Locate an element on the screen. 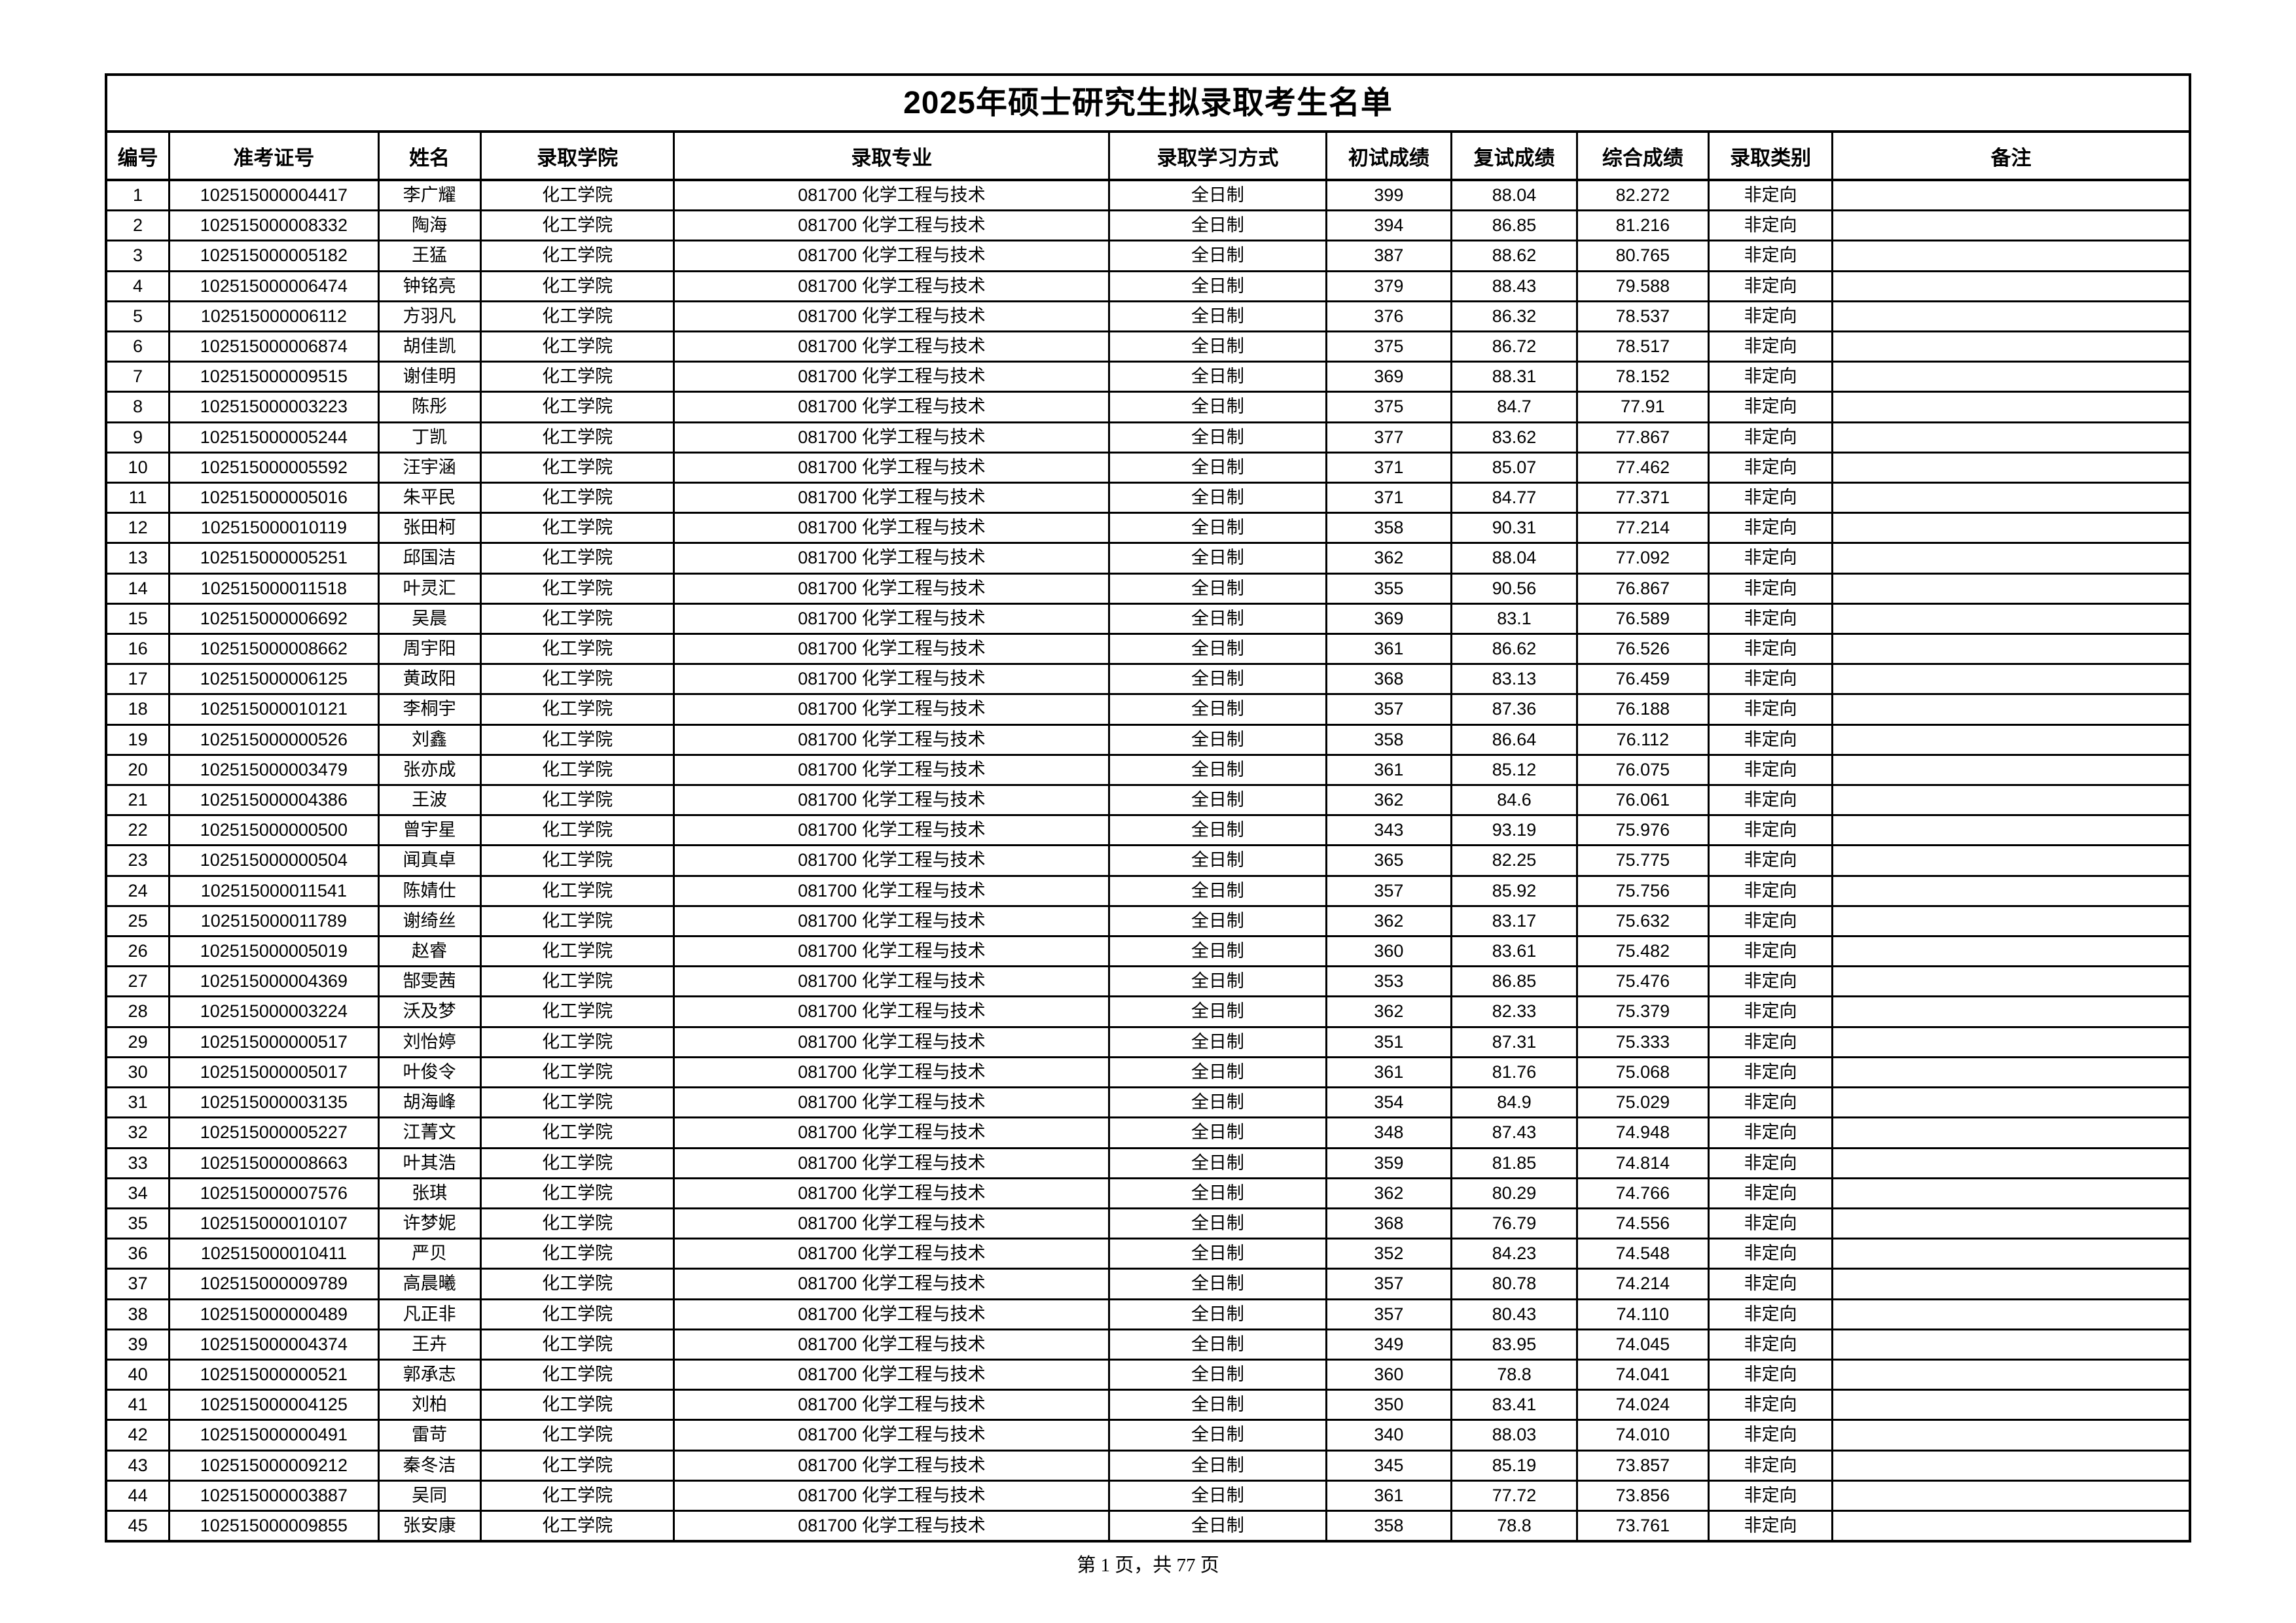  cell-no: 6 is located at coordinates (139, 347).